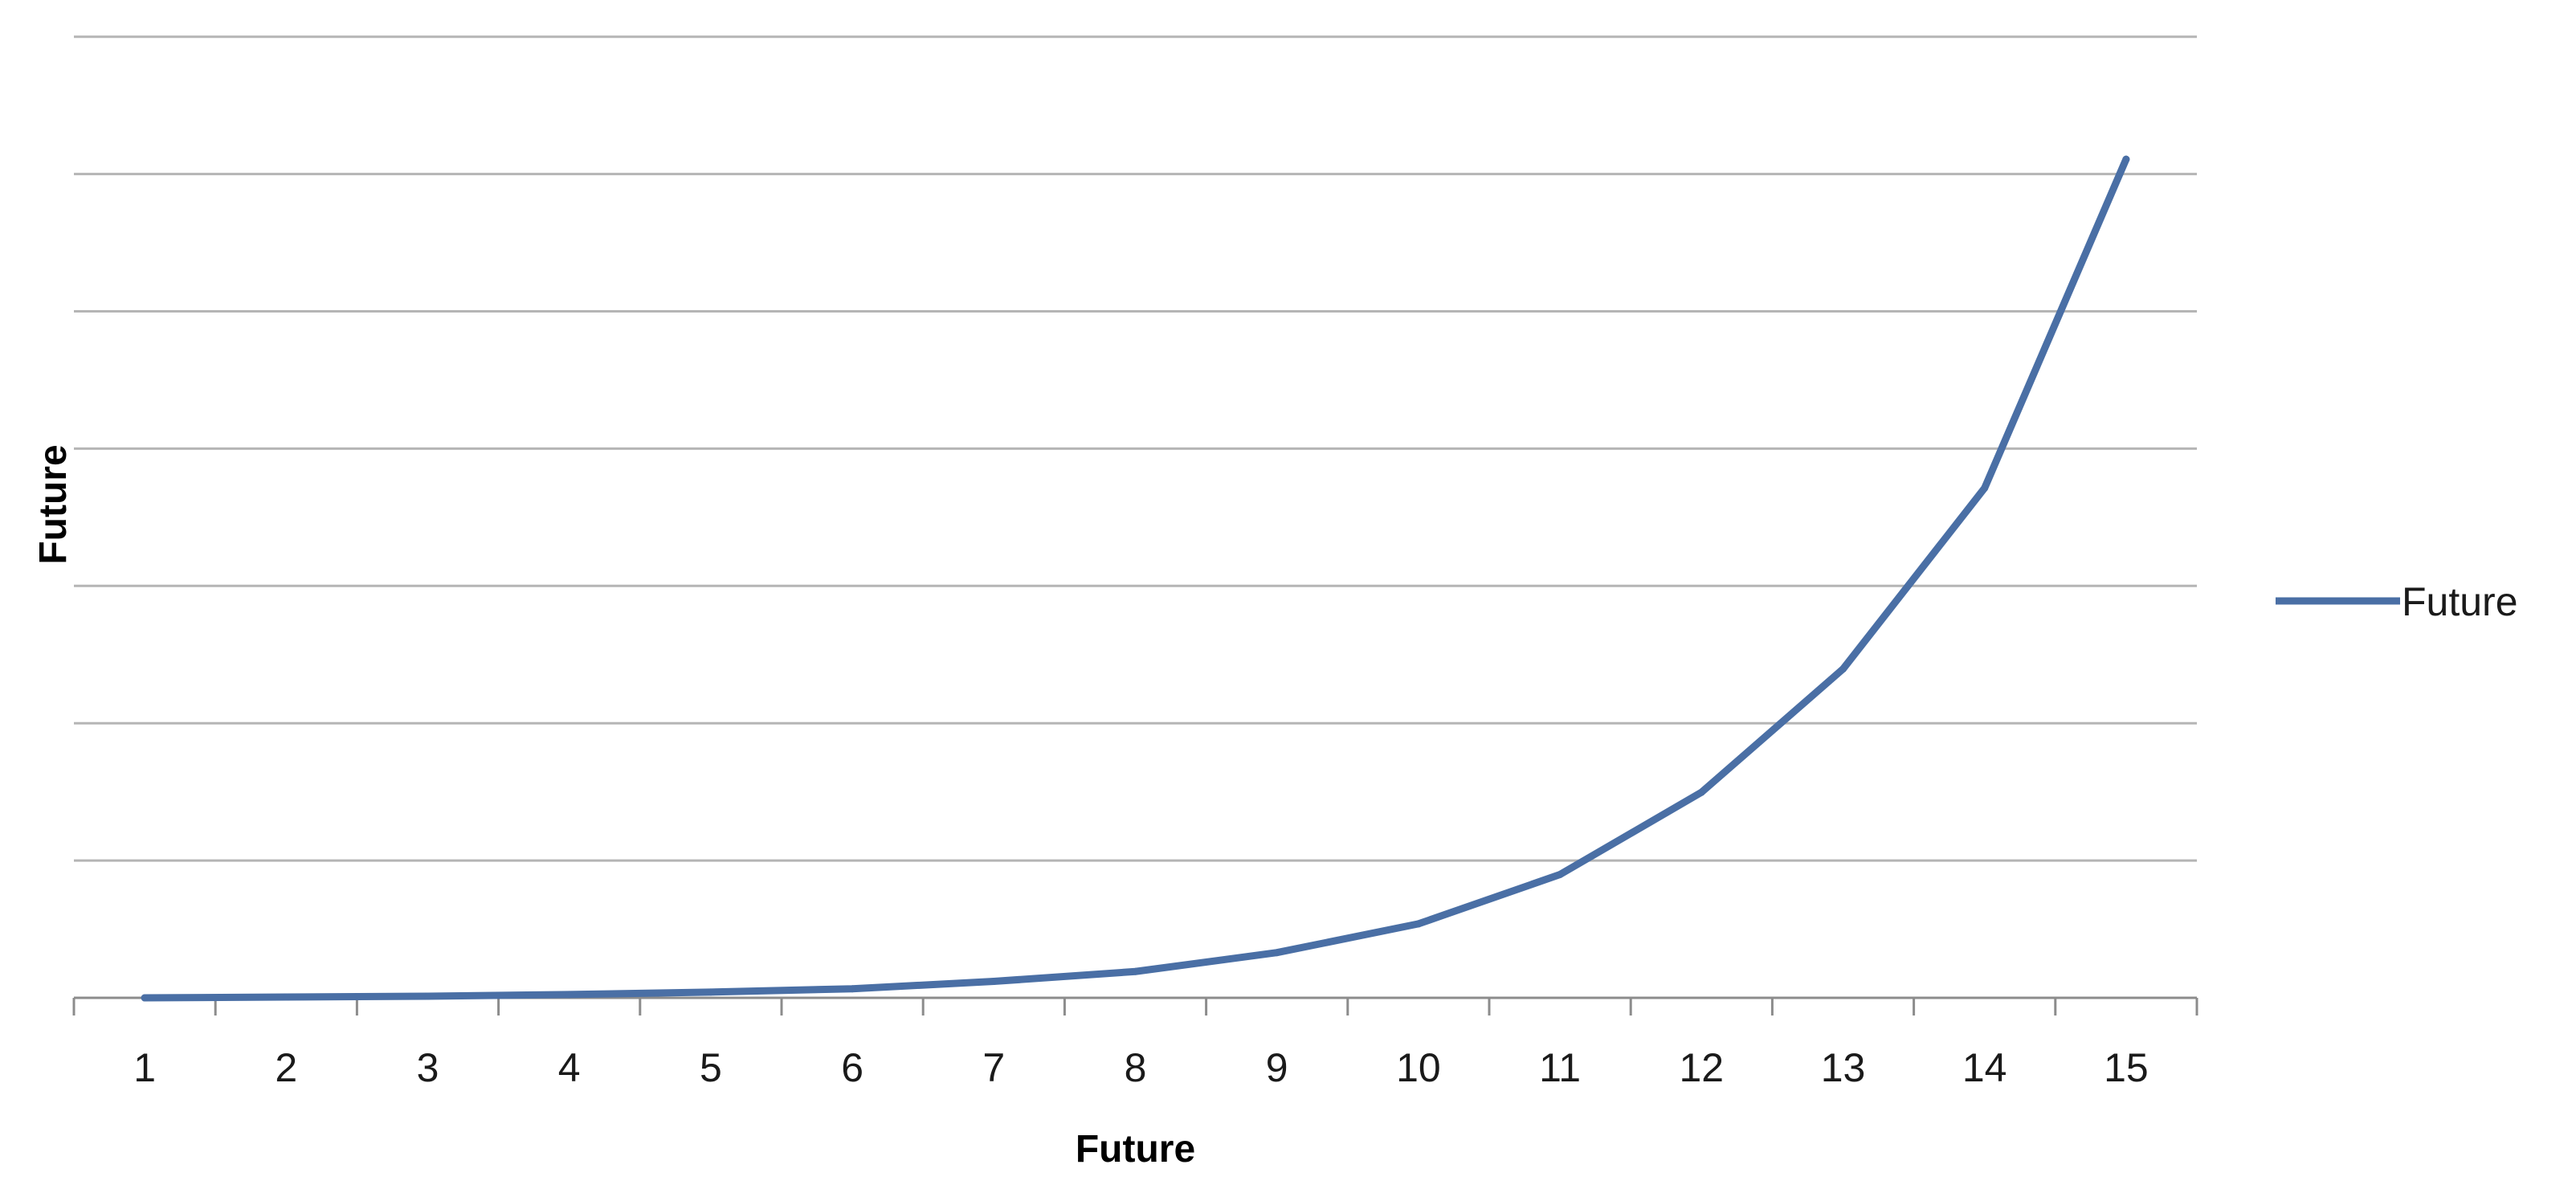 This screenshot has height=1181, width=2576. I want to click on x-tick-label: 10, so click(1418, 1067).